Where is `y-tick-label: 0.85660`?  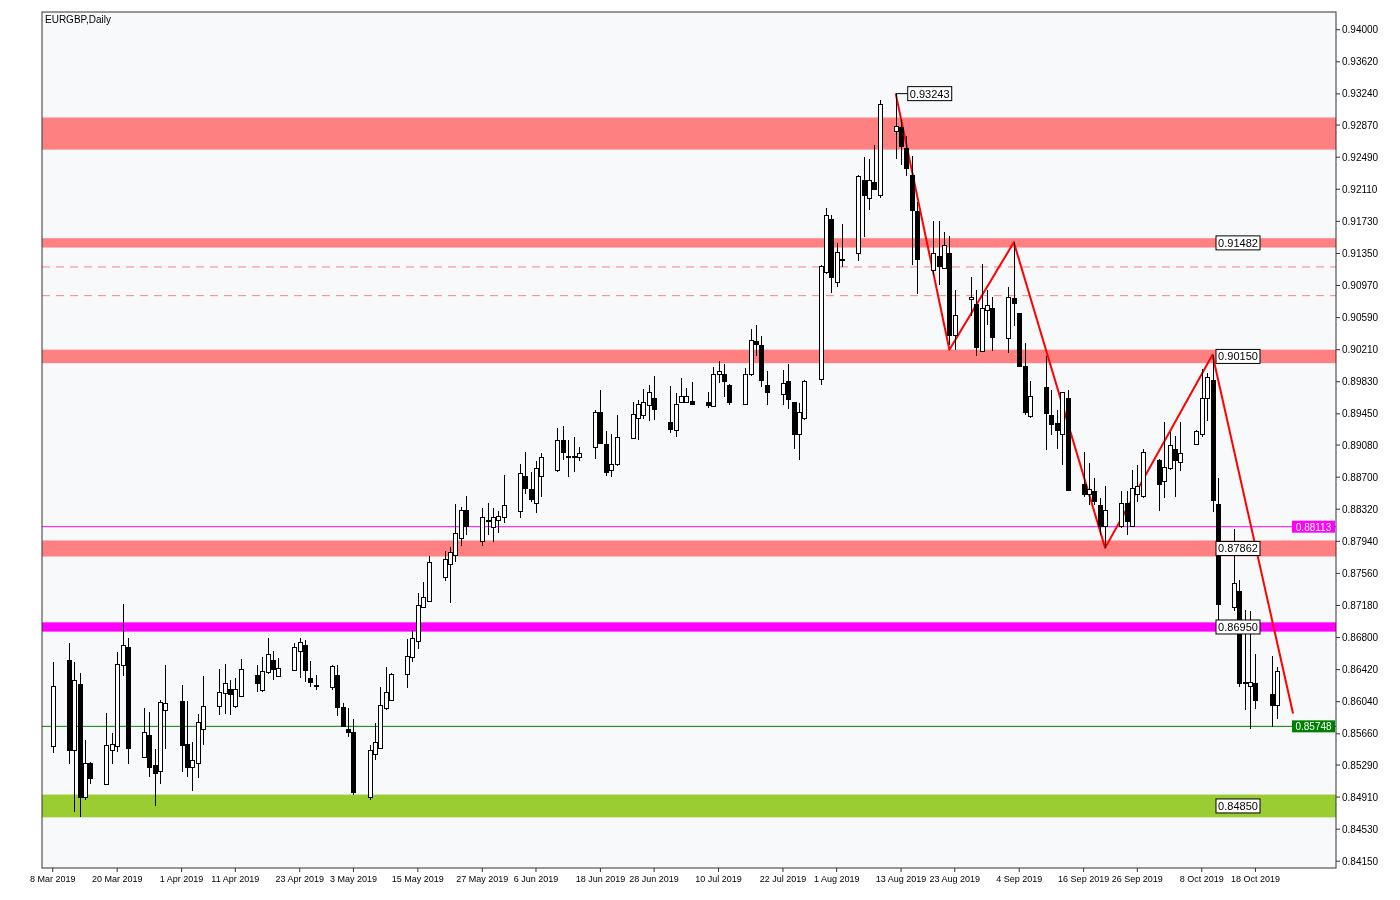 y-tick-label: 0.85660 is located at coordinates (1360, 734).